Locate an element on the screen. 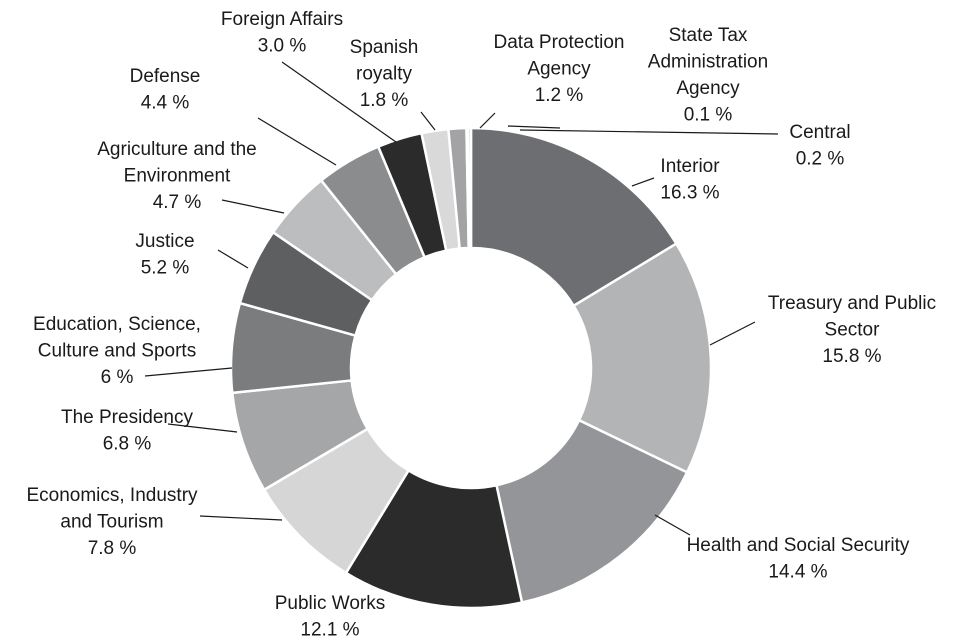 This screenshot has height=639, width=956. value-label: 1.8 % is located at coordinates (384, 100).